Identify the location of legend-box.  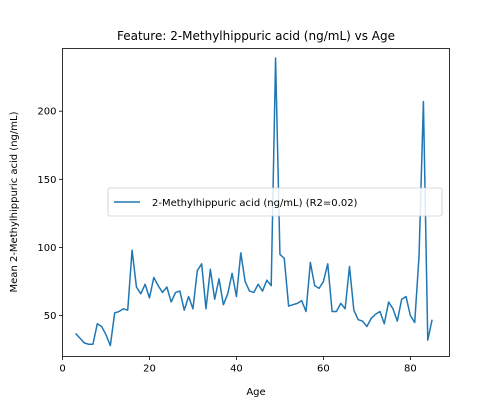
(275, 202).